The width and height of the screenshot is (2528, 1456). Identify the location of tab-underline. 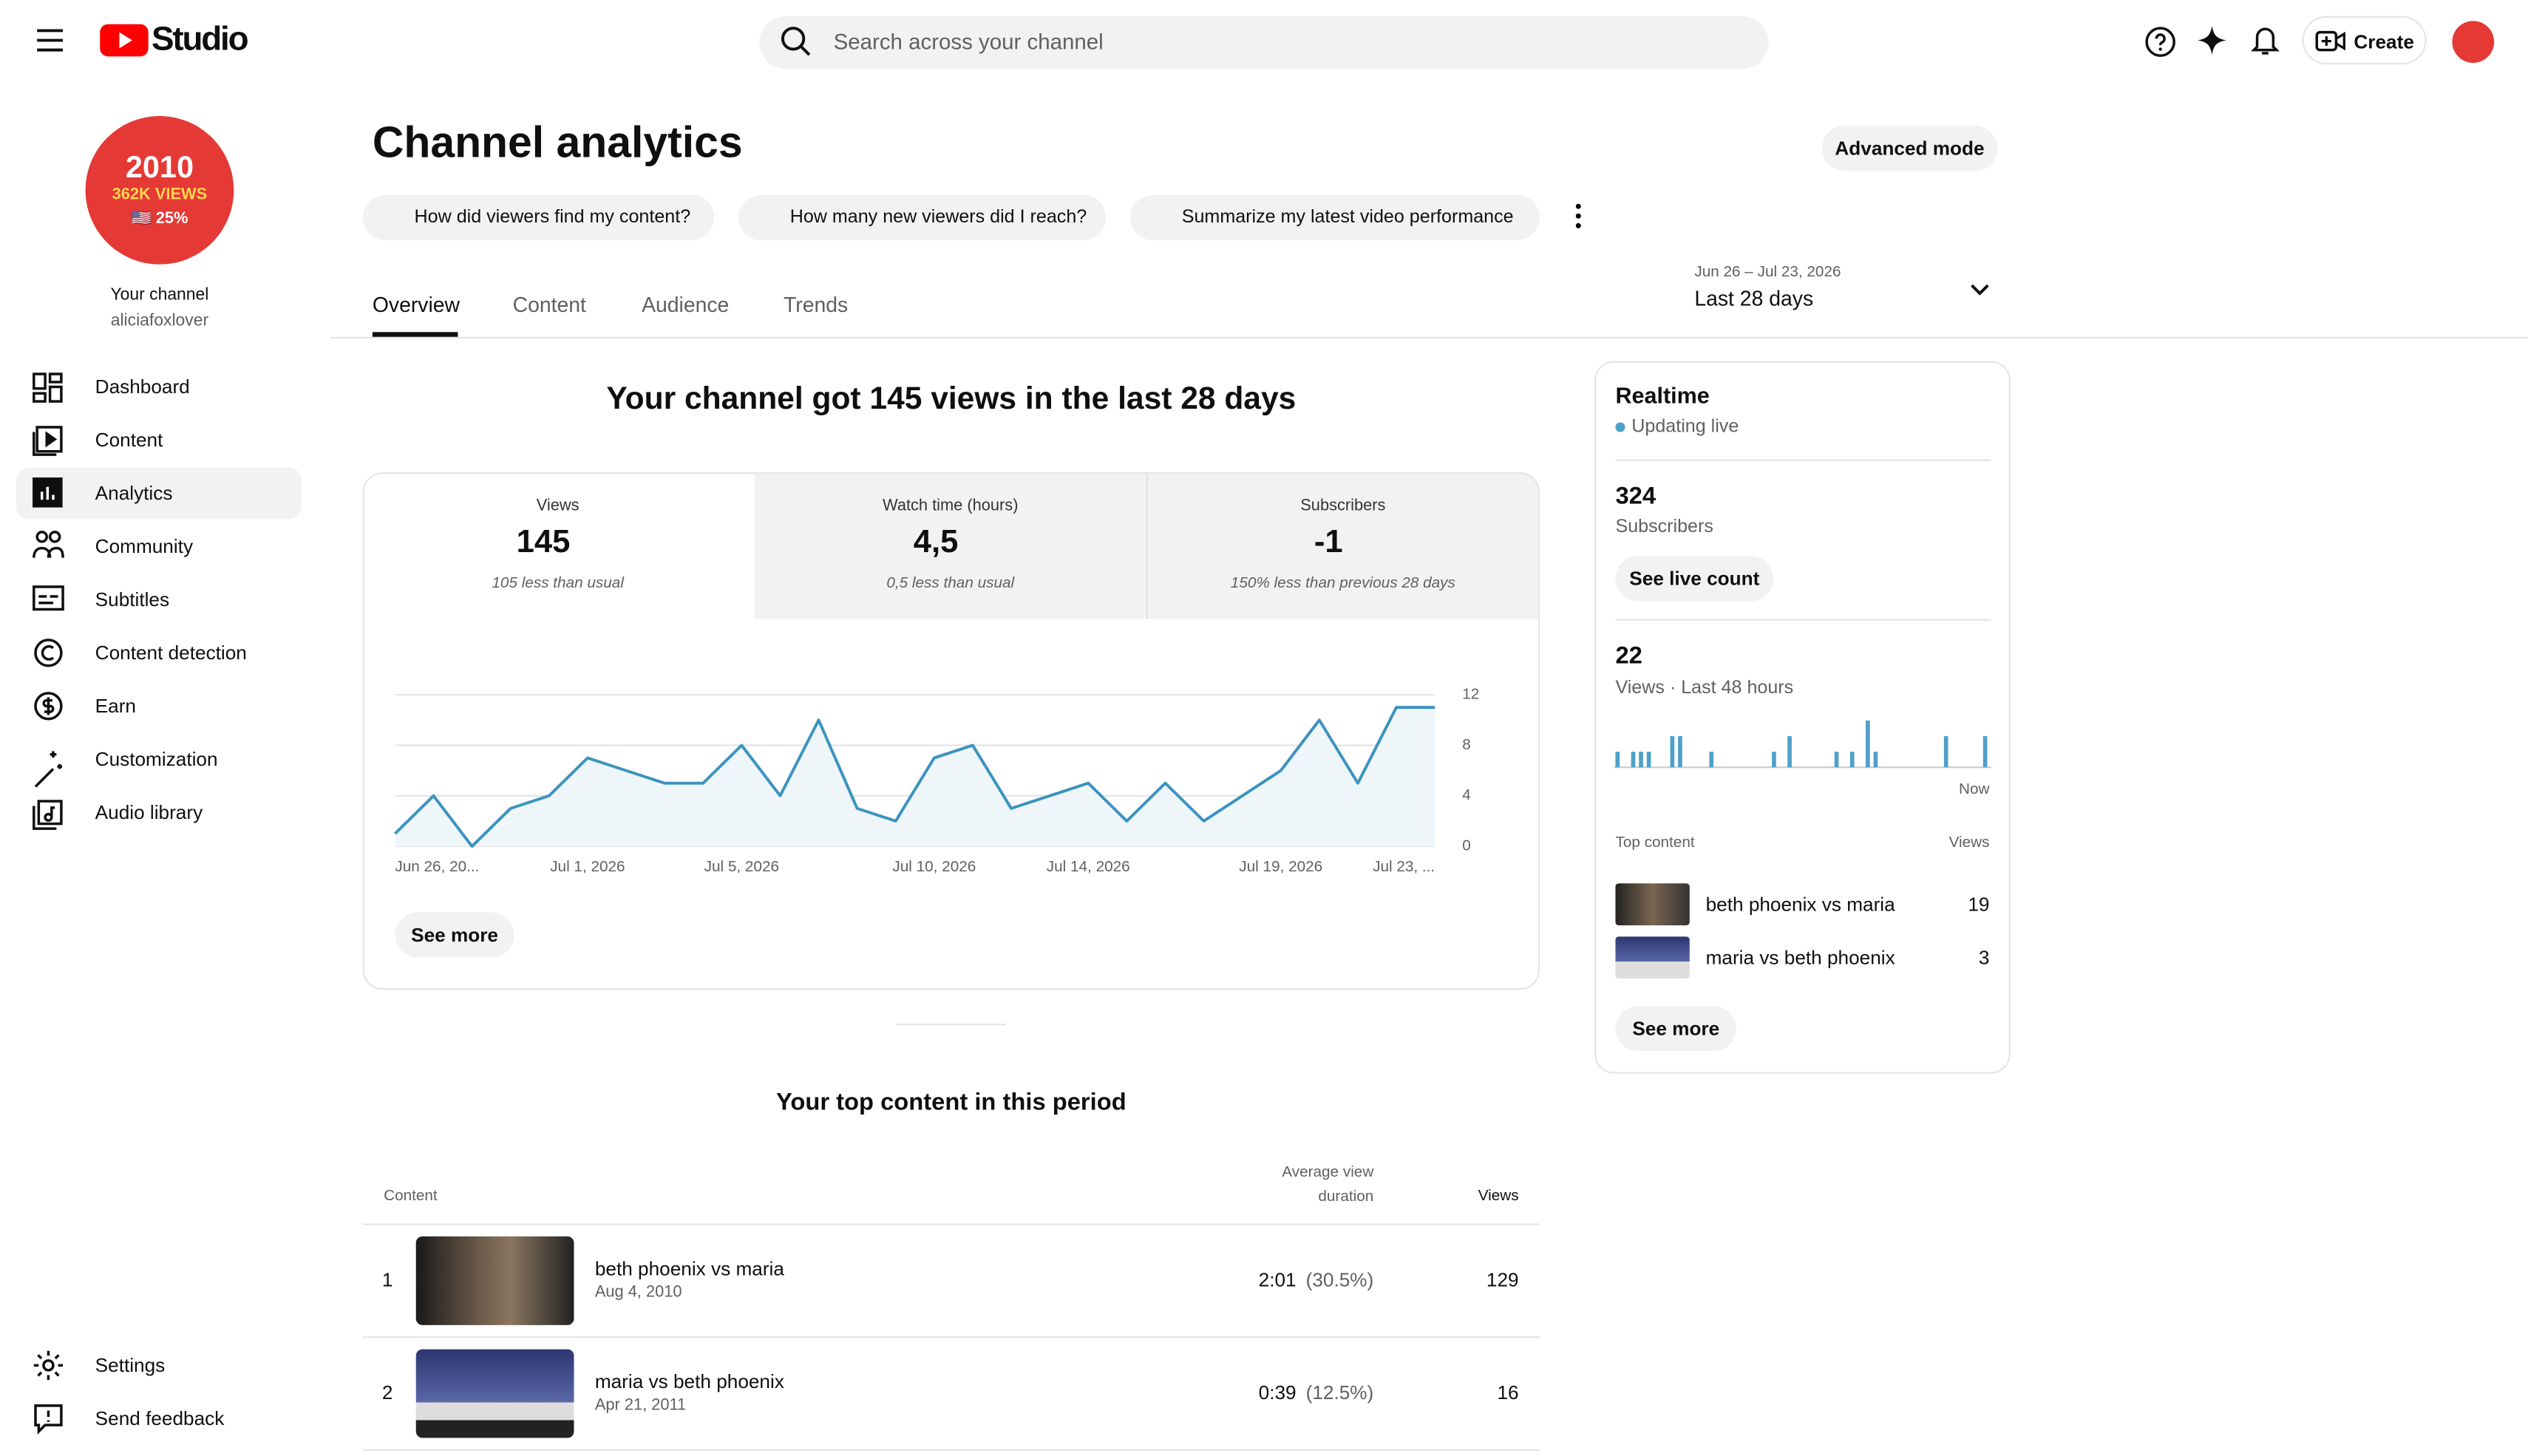
(415, 334).